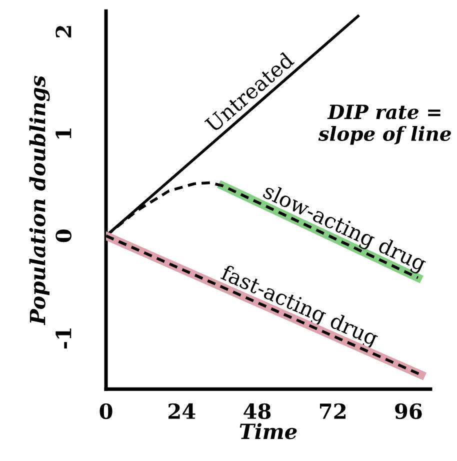 Image resolution: width=457 pixels, height=461 pixels. I want to click on x-tick-label: 72, so click(333, 411).